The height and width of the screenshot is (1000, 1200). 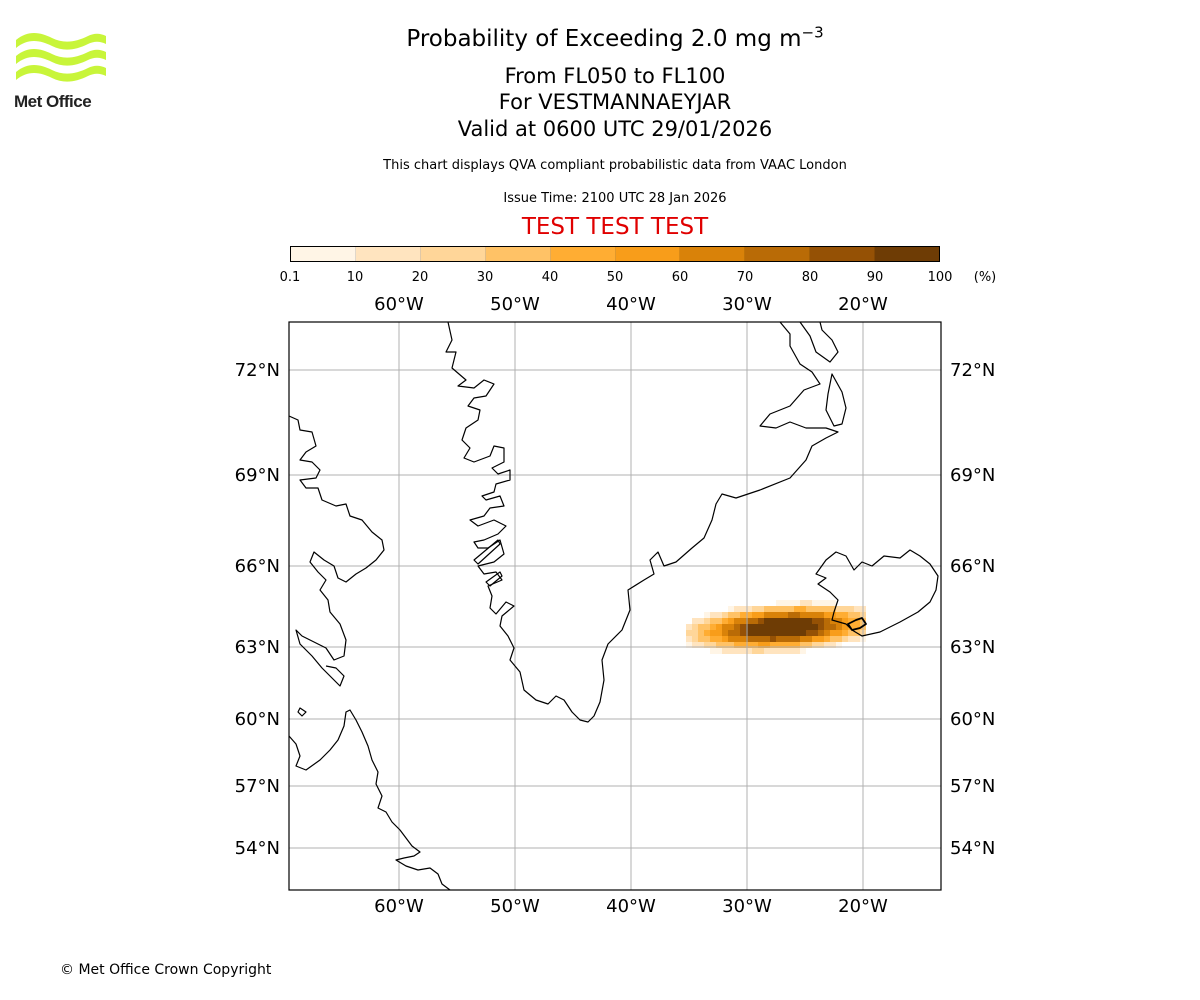 I want to click on flight-level-range: From FL050 to FL100, so click(x=615, y=76).